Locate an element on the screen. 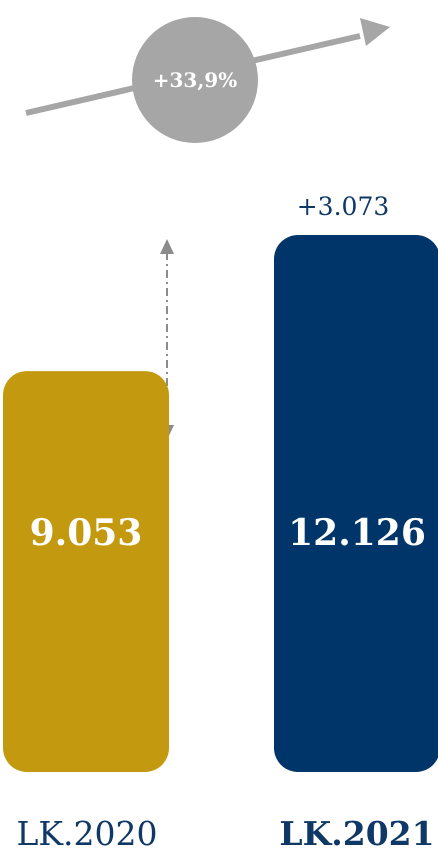 The image size is (438, 862). delta-label: +3.073 is located at coordinates (343, 206).